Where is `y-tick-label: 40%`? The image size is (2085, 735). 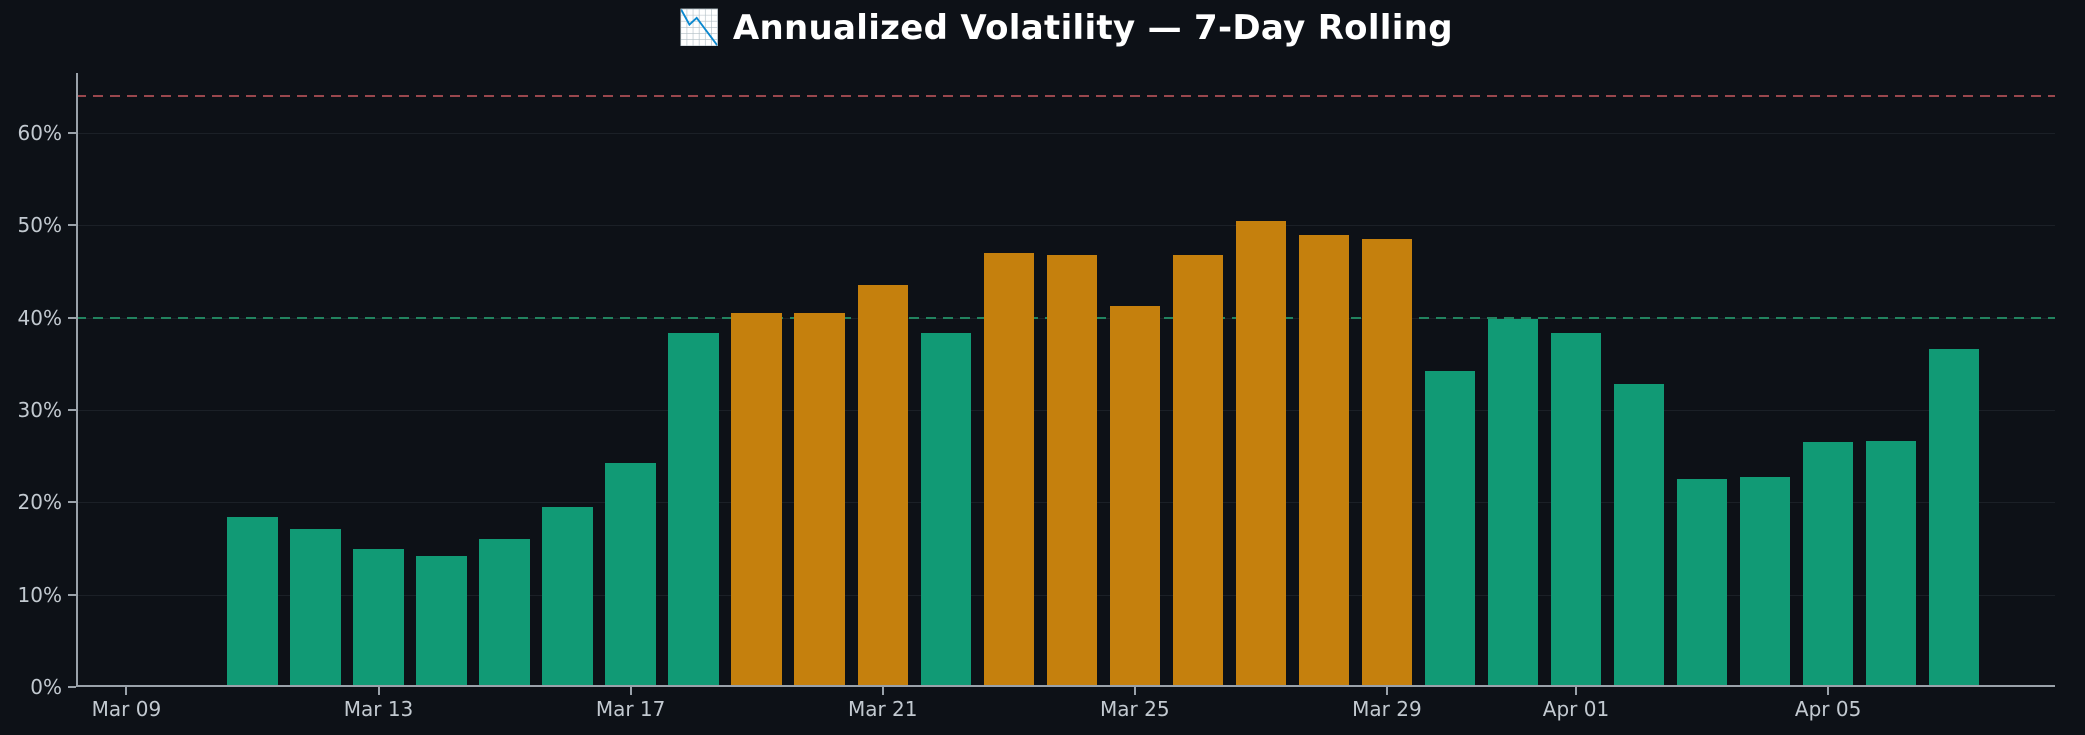 y-tick-label: 40% is located at coordinates (39, 317).